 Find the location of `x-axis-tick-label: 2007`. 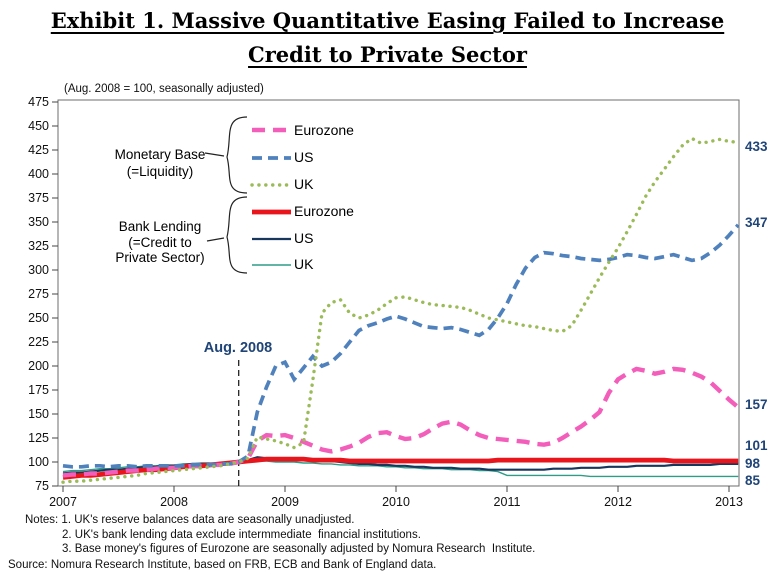

x-axis-tick-label: 2007 is located at coordinates (63, 502).